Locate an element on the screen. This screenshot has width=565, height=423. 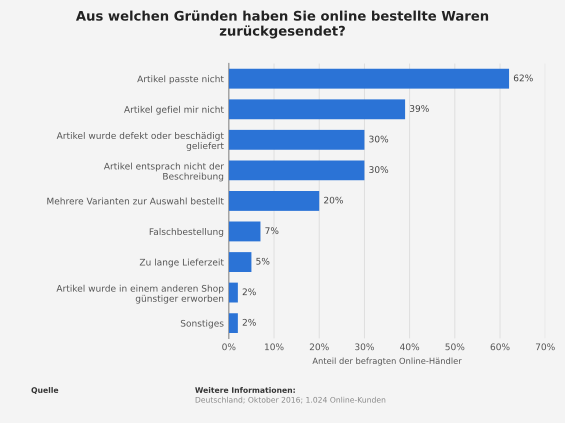
y-tick-label: Artikel entsprach nicht der Beschreibung is located at coordinates (164, 172).